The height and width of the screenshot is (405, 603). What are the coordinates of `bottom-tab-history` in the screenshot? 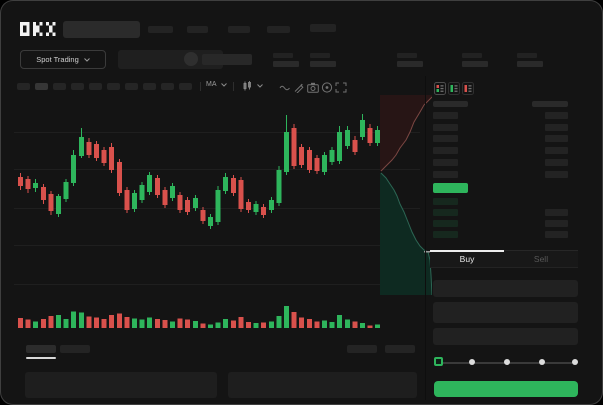 It's located at (75, 349).